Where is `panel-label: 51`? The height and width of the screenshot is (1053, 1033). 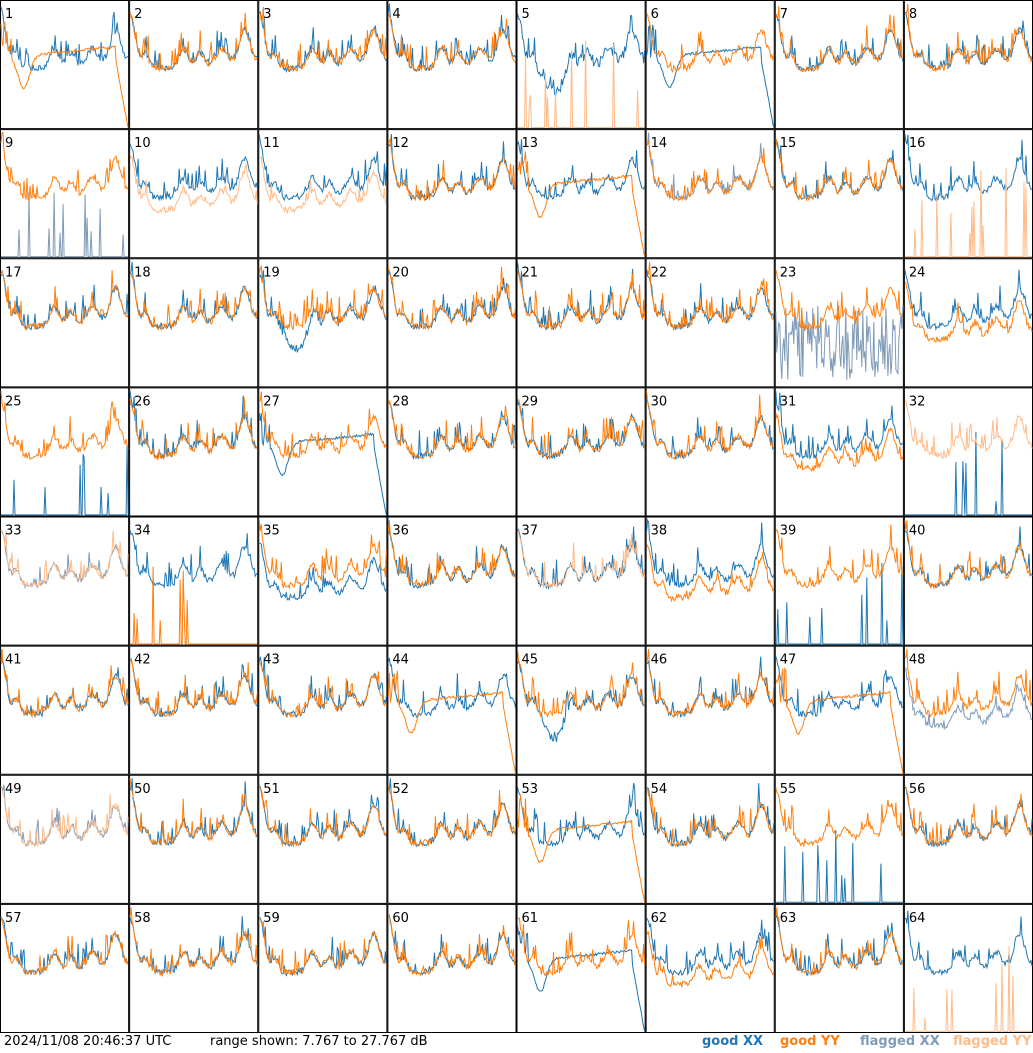 panel-label: 51 is located at coordinates (271, 789).